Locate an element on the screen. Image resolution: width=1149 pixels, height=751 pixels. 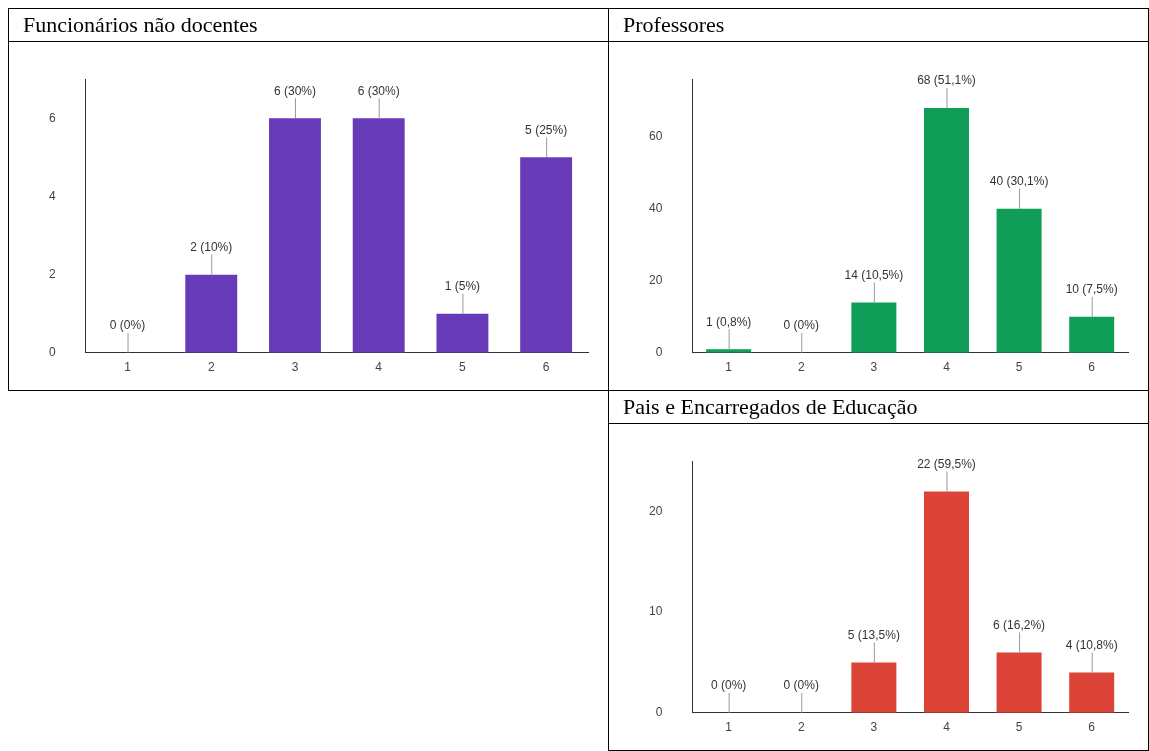
y-tick-label: 60 is located at coordinates (655, 136).